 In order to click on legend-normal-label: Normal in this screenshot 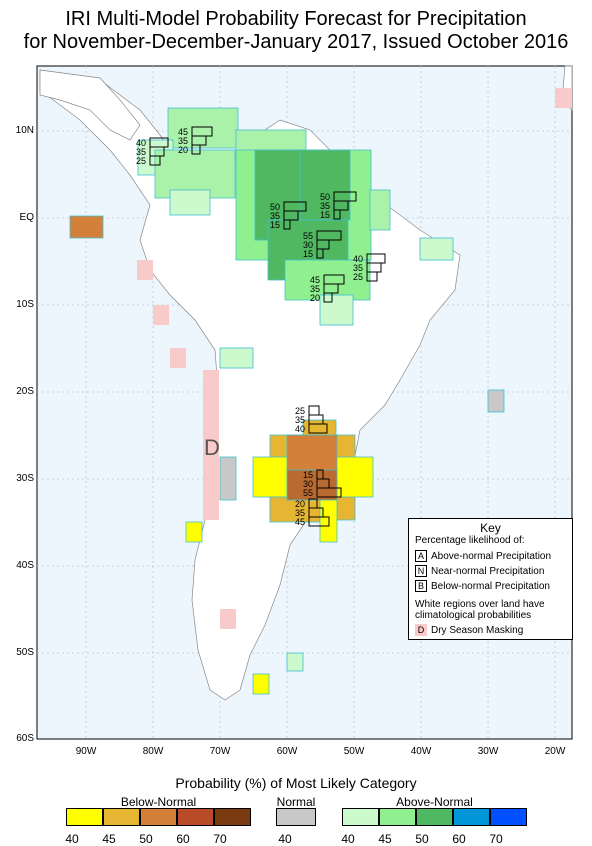, I will do `click(296, 802)`.